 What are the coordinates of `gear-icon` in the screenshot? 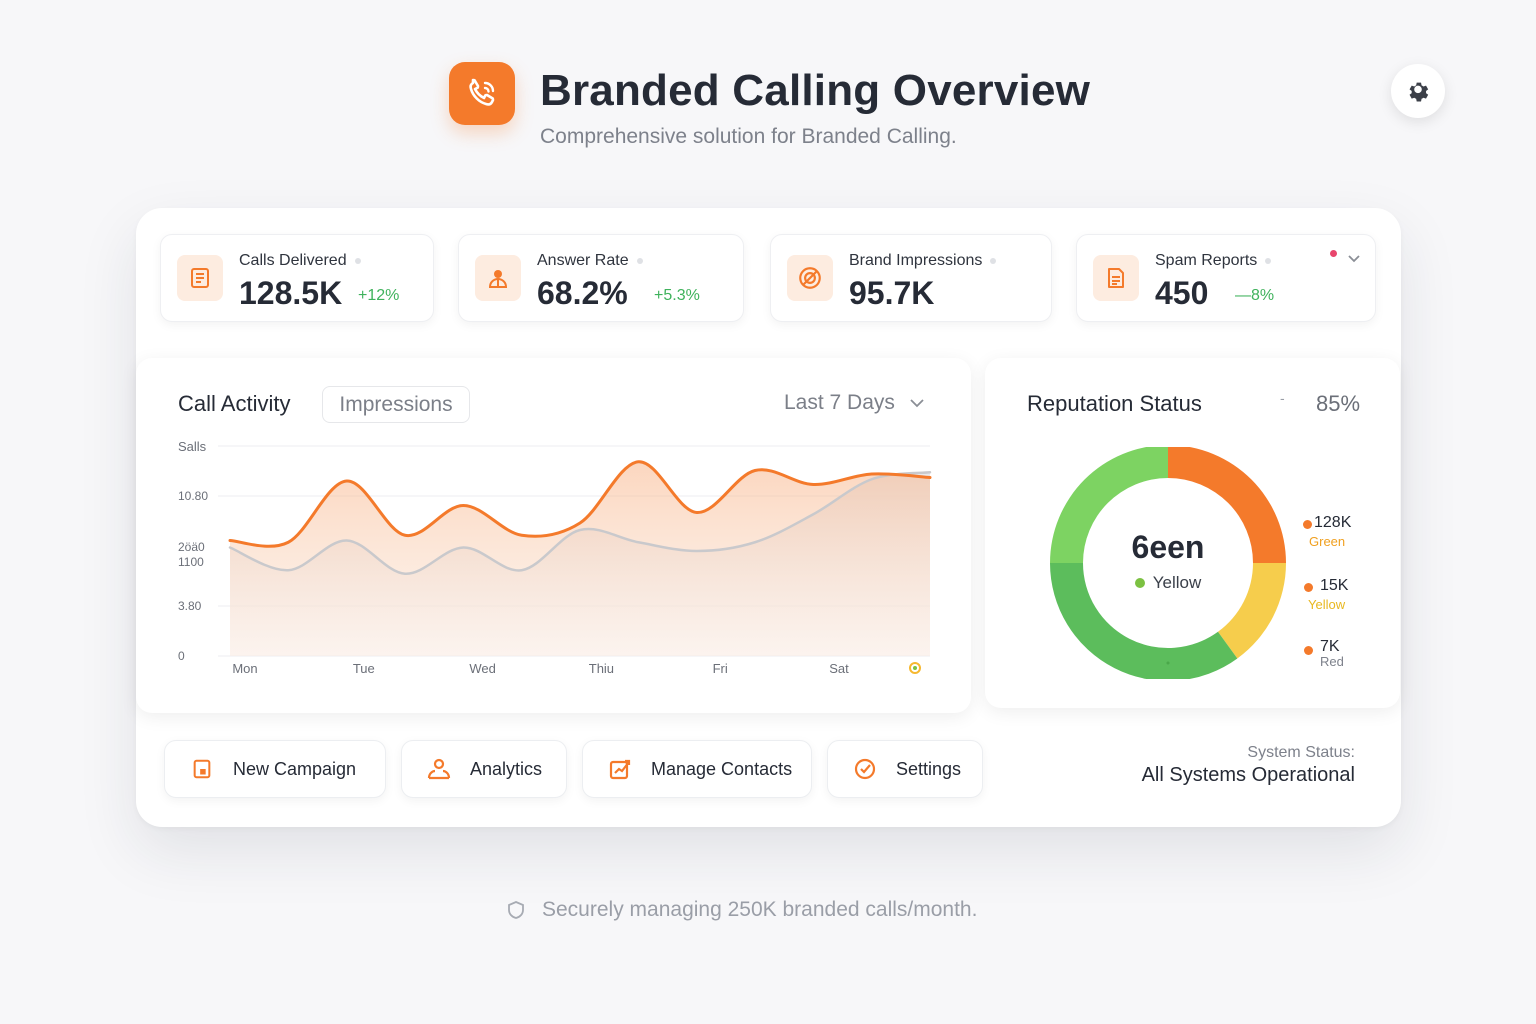 It's located at (1419, 92).